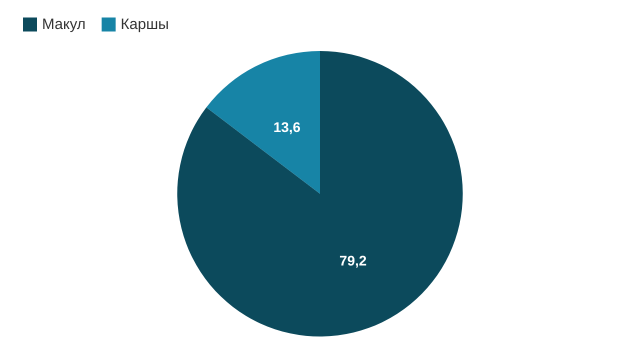 The width and height of the screenshot is (640, 360). I want to click on legend-label: Макул, so click(64, 24).